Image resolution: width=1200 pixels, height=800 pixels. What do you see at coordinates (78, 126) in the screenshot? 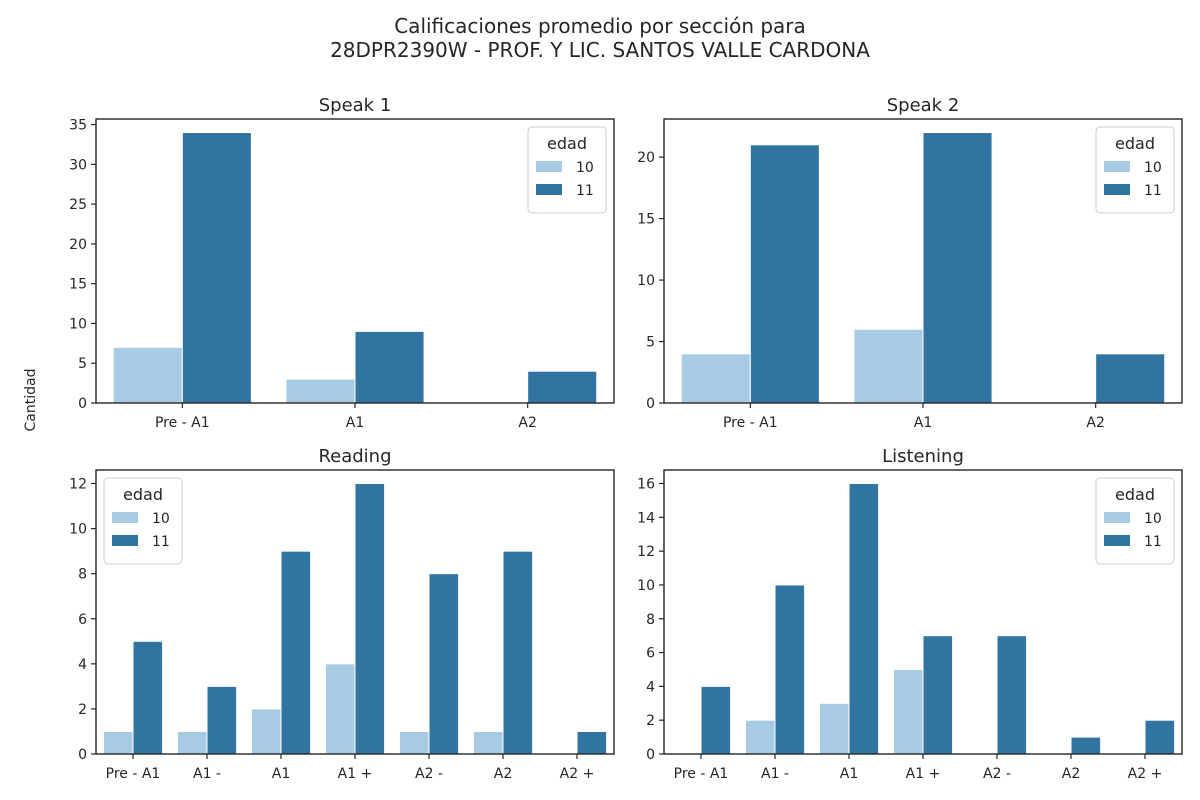
I see `y-tick-label: 35` at bounding box center [78, 126].